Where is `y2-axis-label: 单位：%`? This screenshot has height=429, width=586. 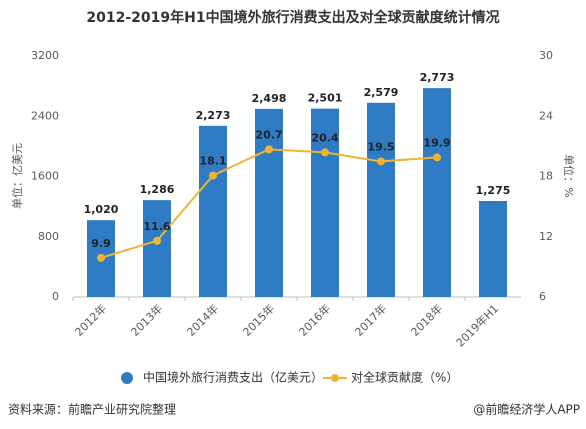 y2-axis-label: 单位：% is located at coordinates (569, 175).